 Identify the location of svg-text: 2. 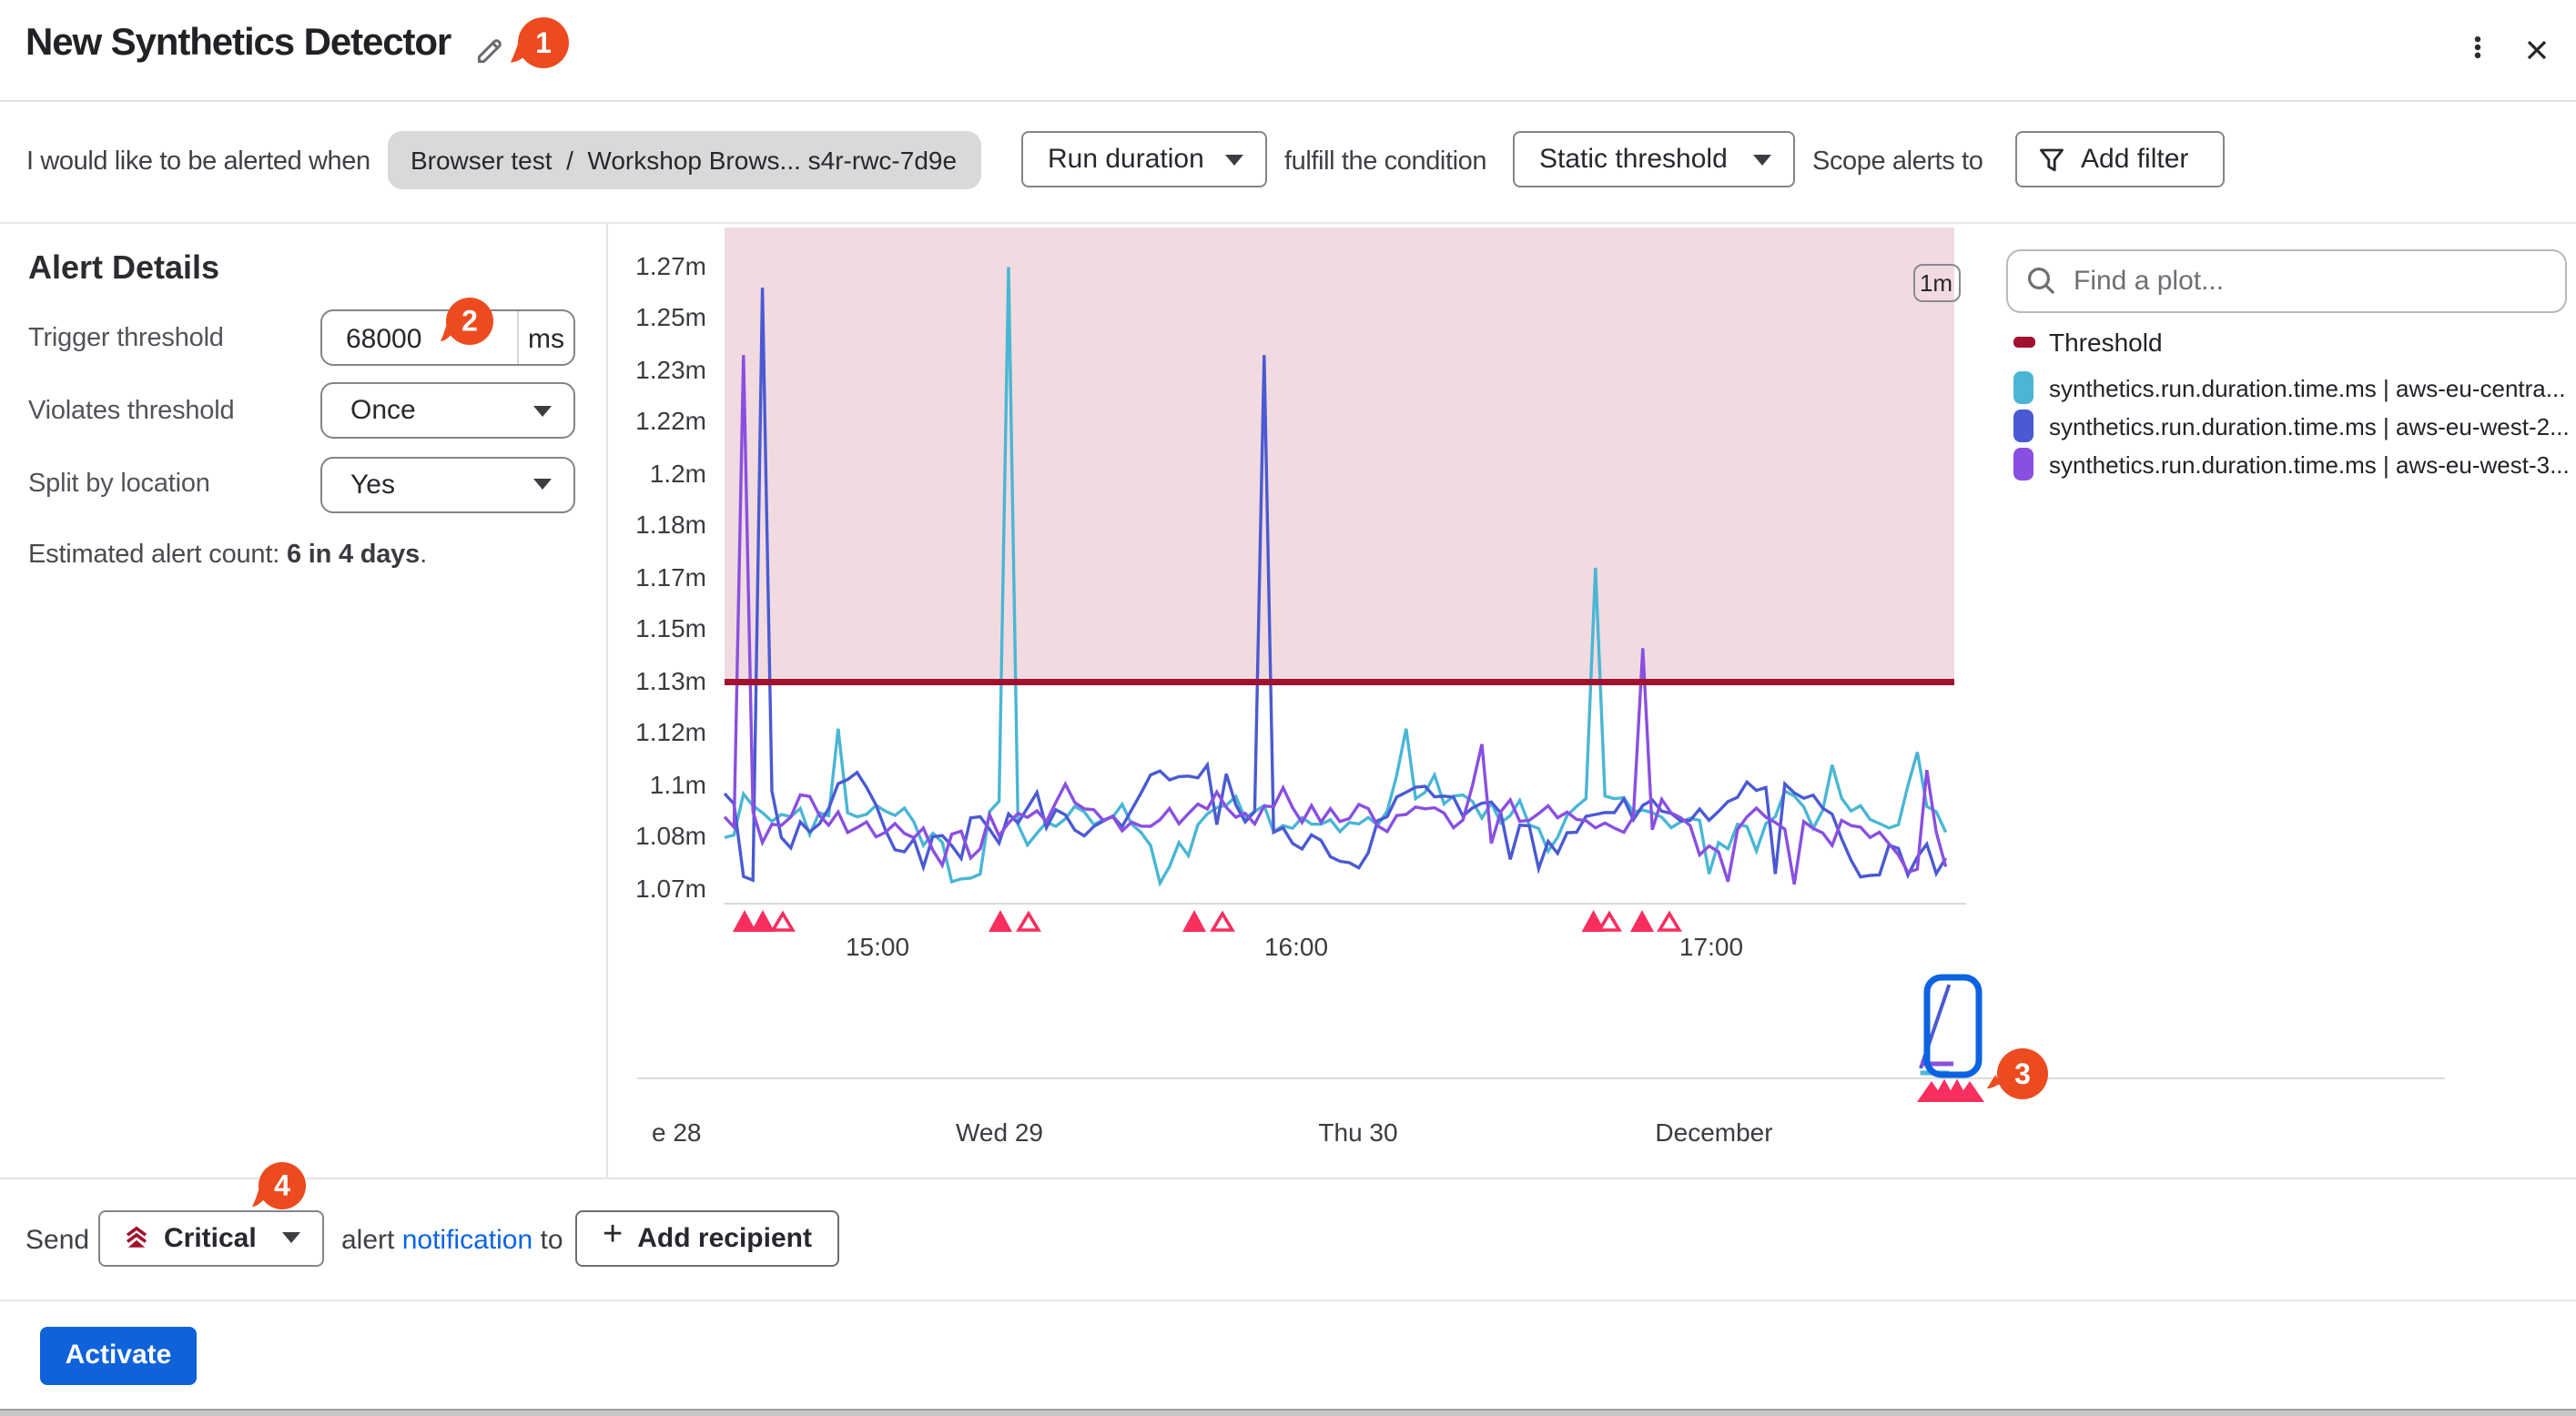
(469, 321).